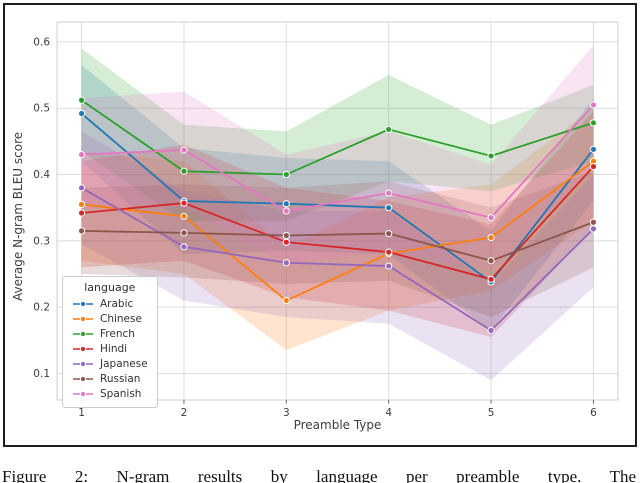 The height and width of the screenshot is (483, 640). What do you see at coordinates (81, 413) in the screenshot?
I see `x-tick-label: 1` at bounding box center [81, 413].